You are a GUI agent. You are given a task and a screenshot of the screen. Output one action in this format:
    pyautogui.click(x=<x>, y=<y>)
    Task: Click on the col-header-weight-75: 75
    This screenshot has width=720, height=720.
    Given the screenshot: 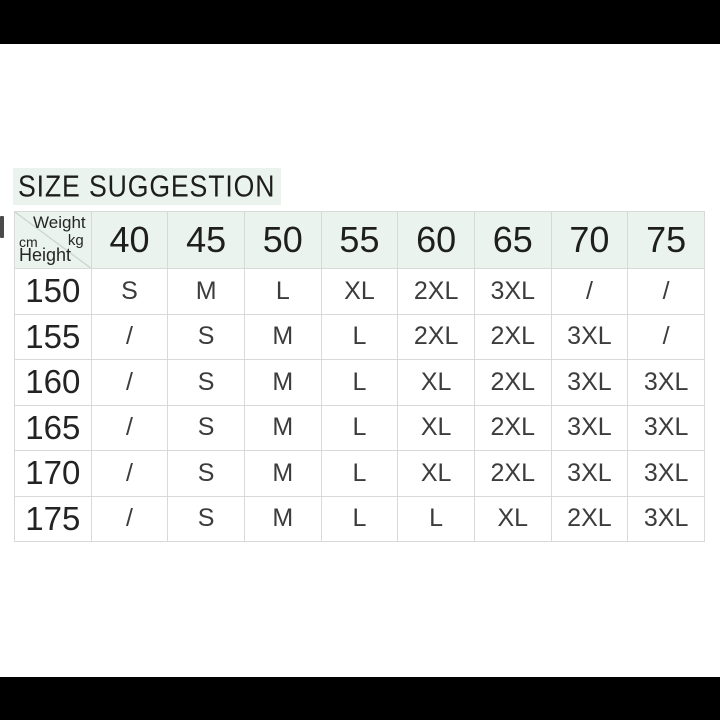 What is the action you would take?
    pyautogui.click(x=666, y=240)
    